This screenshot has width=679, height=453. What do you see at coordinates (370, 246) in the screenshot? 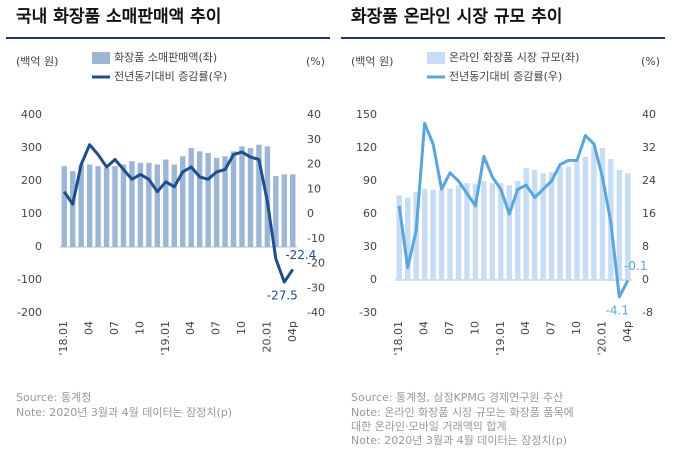
I see `y-tick-label: 30` at bounding box center [370, 246].